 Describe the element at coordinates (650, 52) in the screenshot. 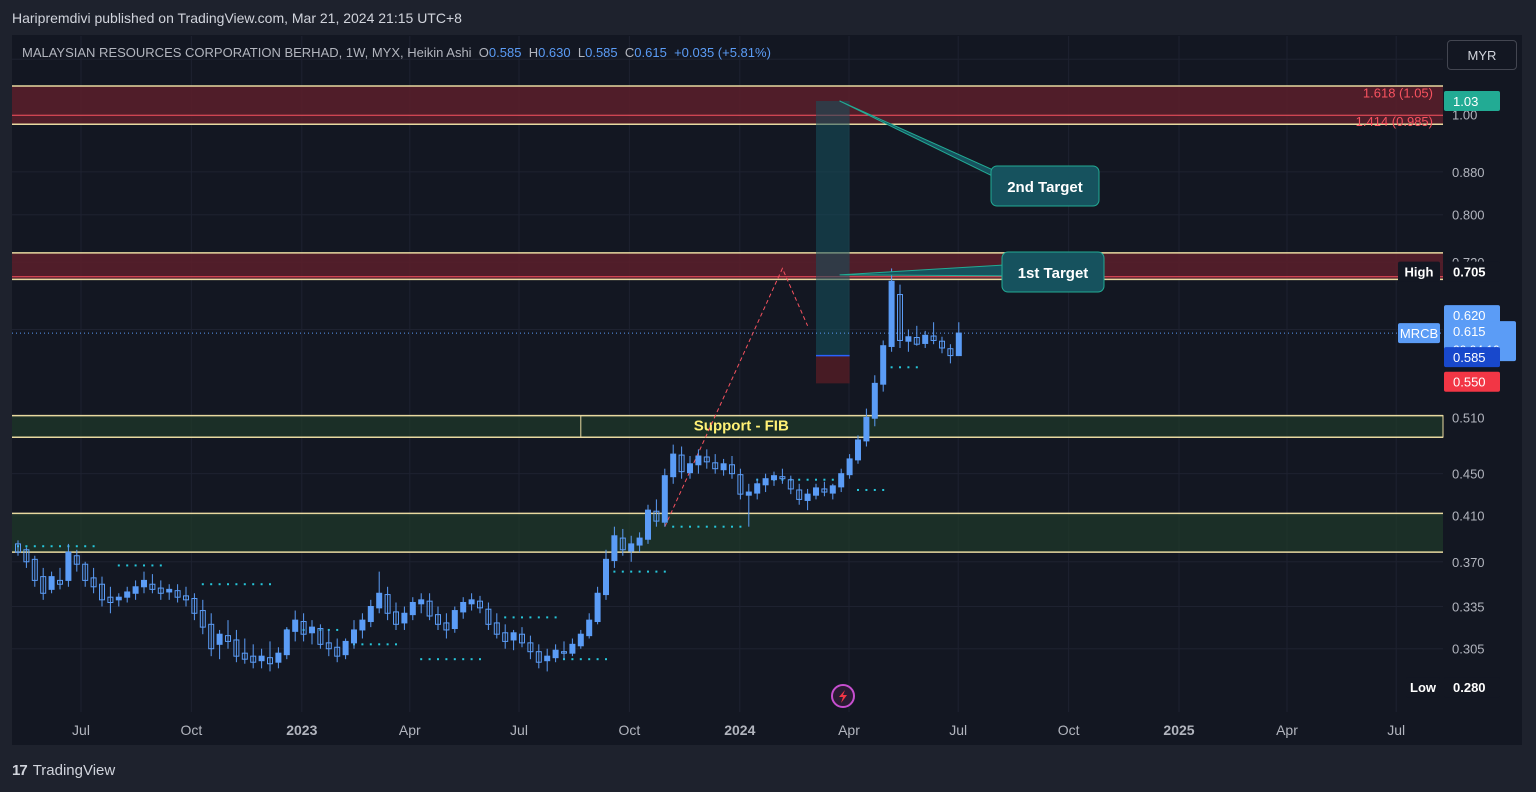

I see `close-value: 0.615` at that location.